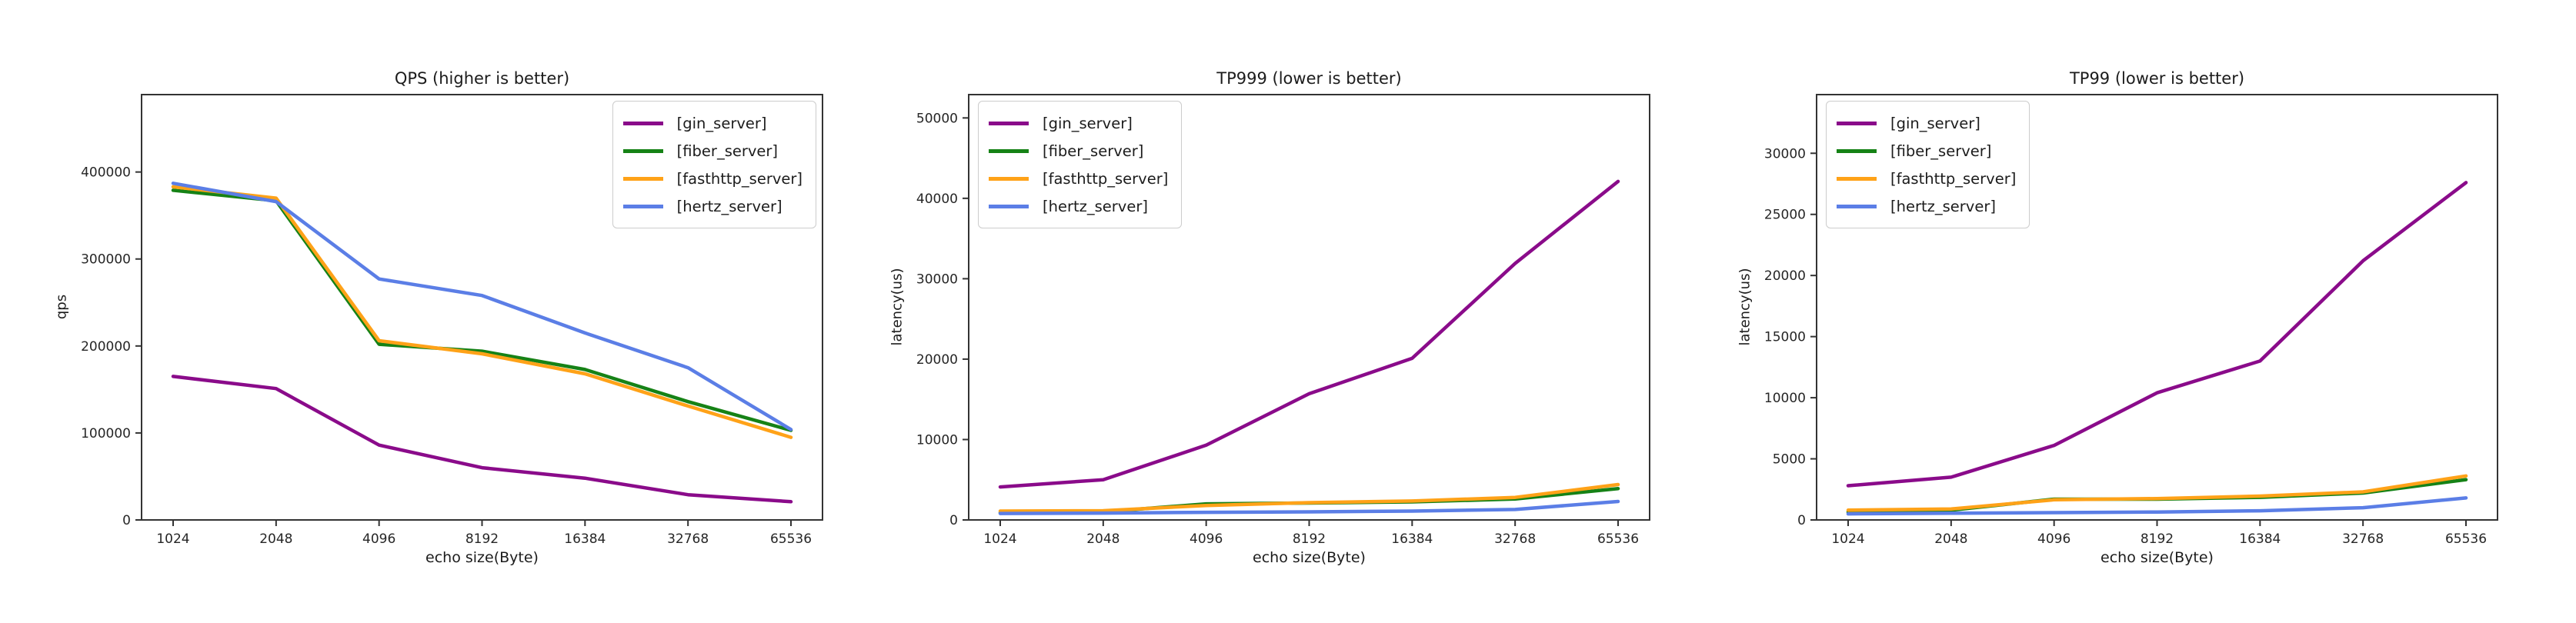  I want to click on y-tick-label: 40000, so click(937, 200).